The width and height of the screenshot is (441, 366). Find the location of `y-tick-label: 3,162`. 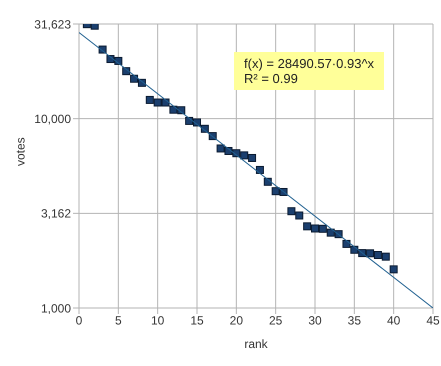

y-tick-label: 3,162 is located at coordinates (56, 213).